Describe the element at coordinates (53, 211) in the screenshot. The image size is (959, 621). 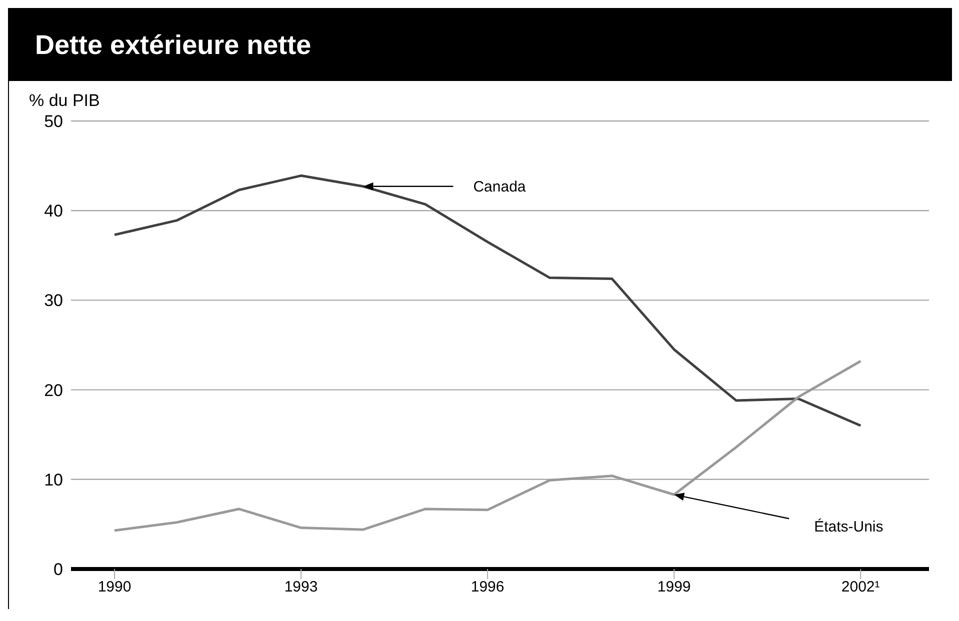
I see `y-tick-label: 40` at that location.